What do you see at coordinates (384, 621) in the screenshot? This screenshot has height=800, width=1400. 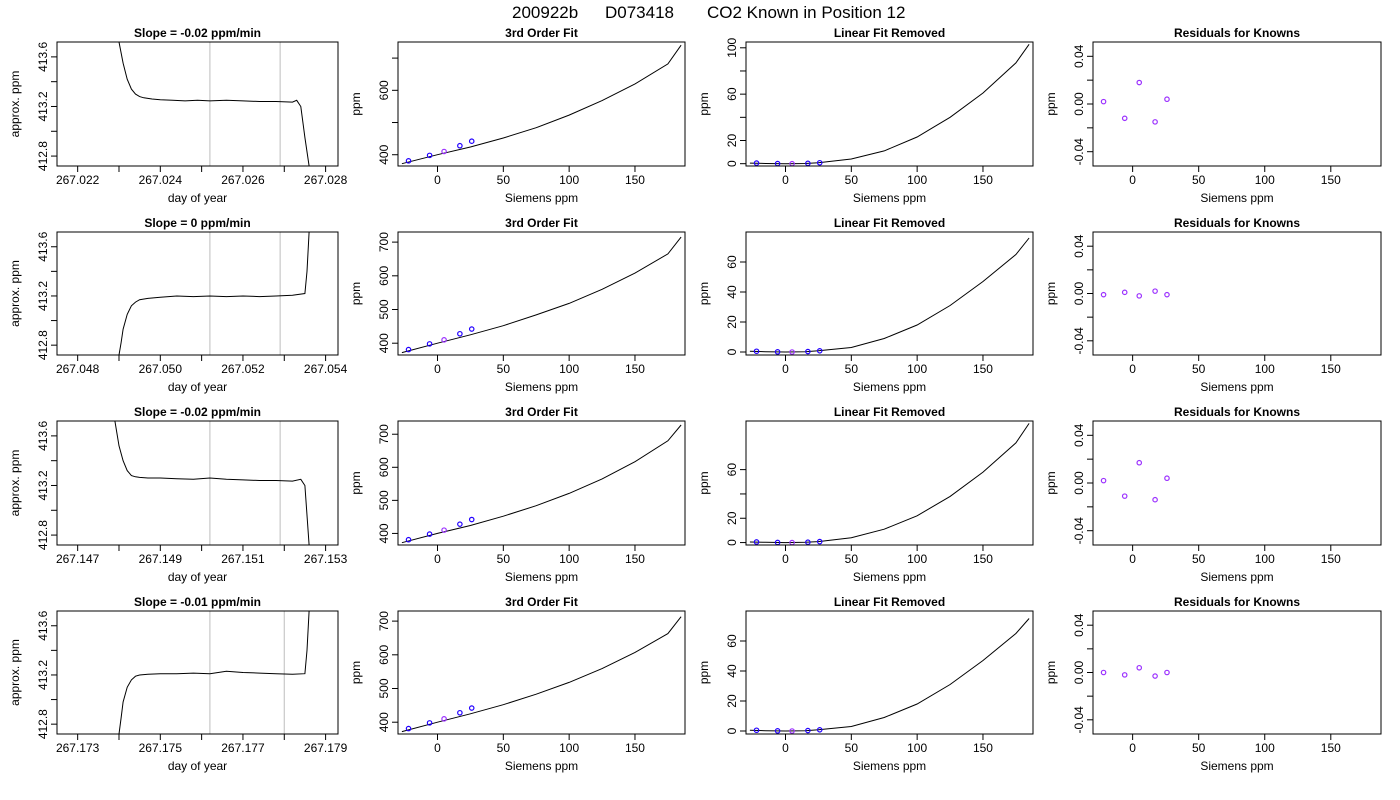 I see `y-tick-label: 700` at bounding box center [384, 621].